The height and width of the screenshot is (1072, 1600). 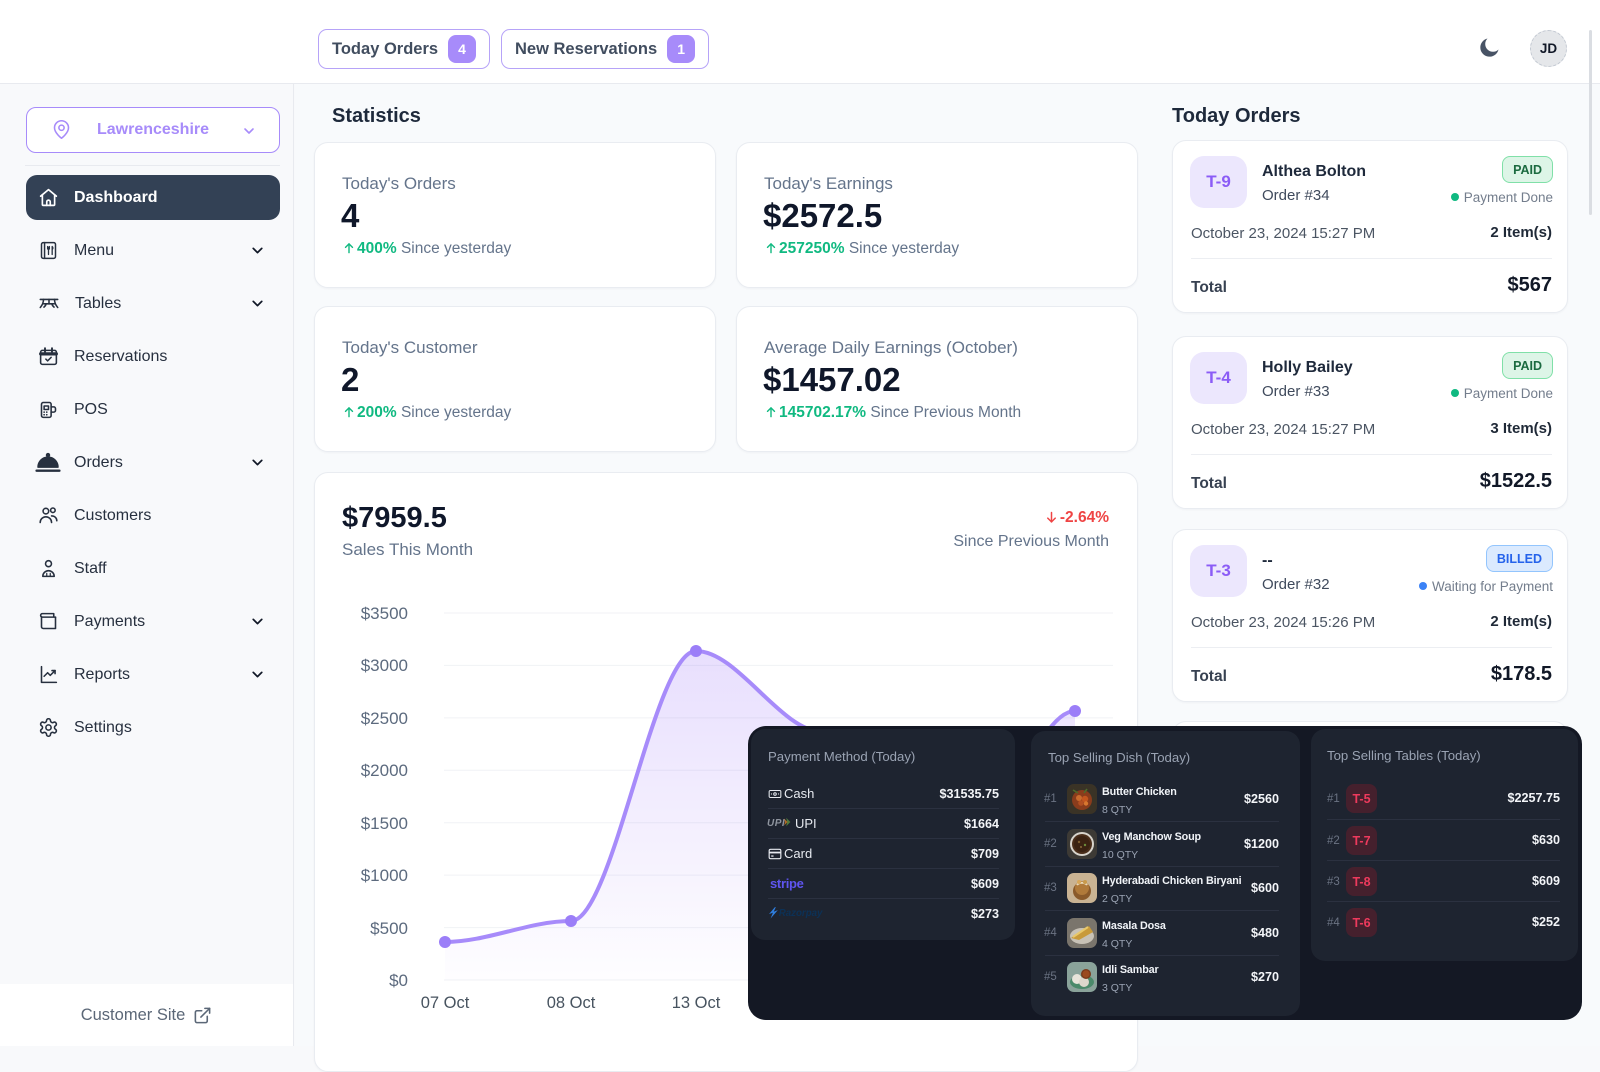 What do you see at coordinates (801, 913) in the screenshot?
I see `svg-text: Razorpay` at bounding box center [801, 913].